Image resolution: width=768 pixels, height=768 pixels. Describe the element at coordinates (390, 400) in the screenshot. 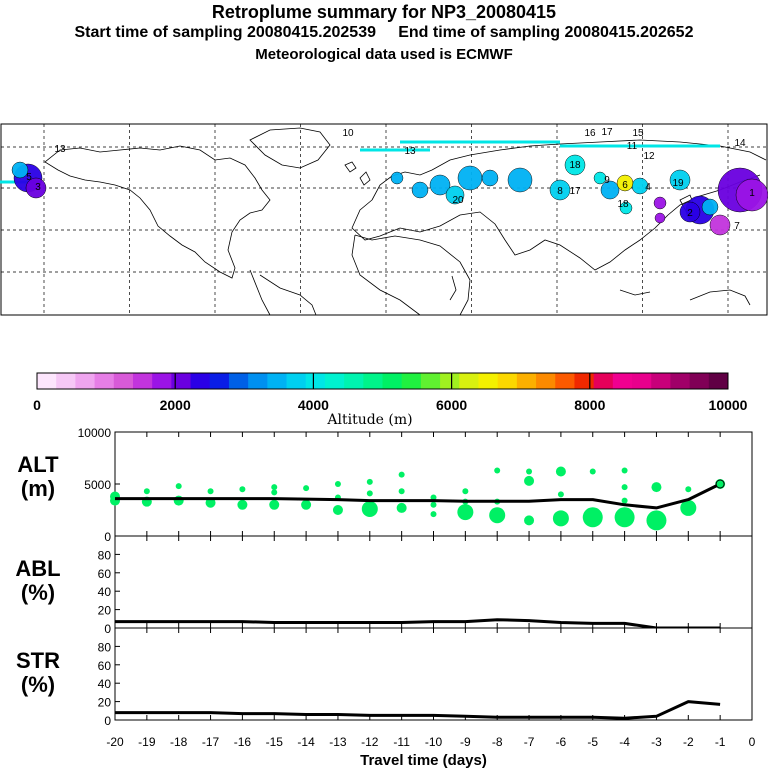

I see `altitude-colorbar: 0 2000 4000 6000 8000 10000 Altitude (m)` at that location.